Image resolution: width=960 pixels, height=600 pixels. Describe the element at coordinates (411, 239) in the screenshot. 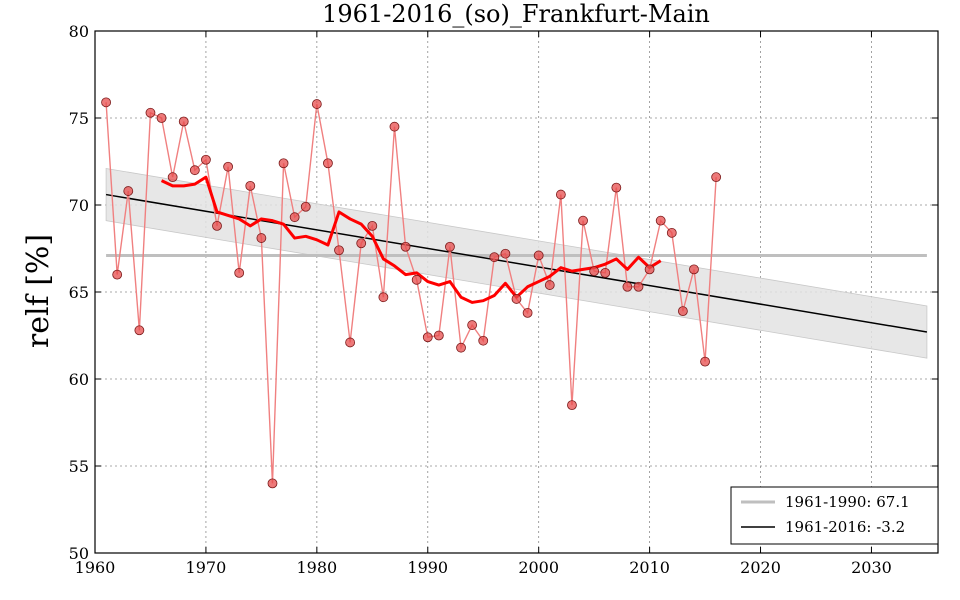

I see `moving-average-line` at that location.